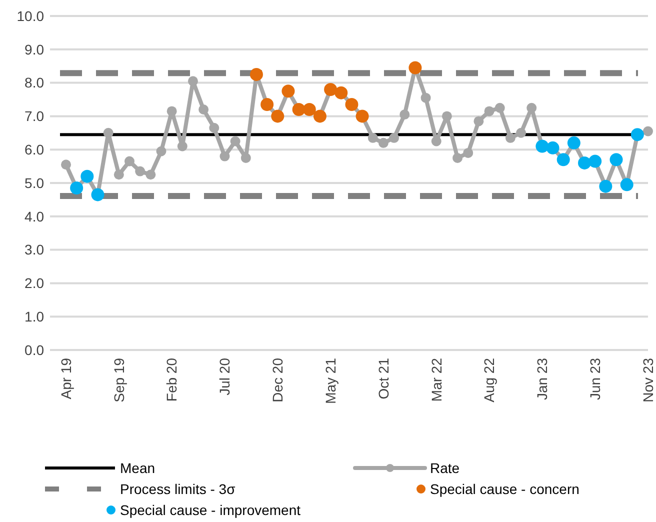  What do you see at coordinates (330, 381) in the screenshot?
I see `x-tick-label: May 21` at bounding box center [330, 381].